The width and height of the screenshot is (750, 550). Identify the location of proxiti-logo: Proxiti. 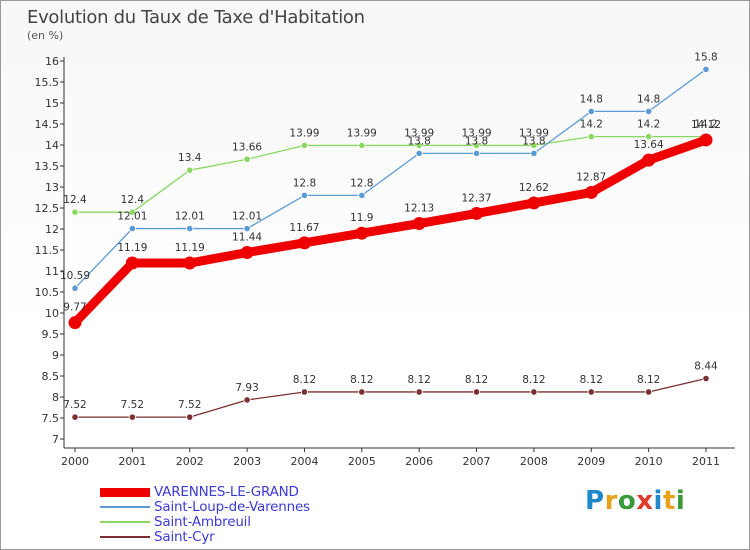
(635, 501).